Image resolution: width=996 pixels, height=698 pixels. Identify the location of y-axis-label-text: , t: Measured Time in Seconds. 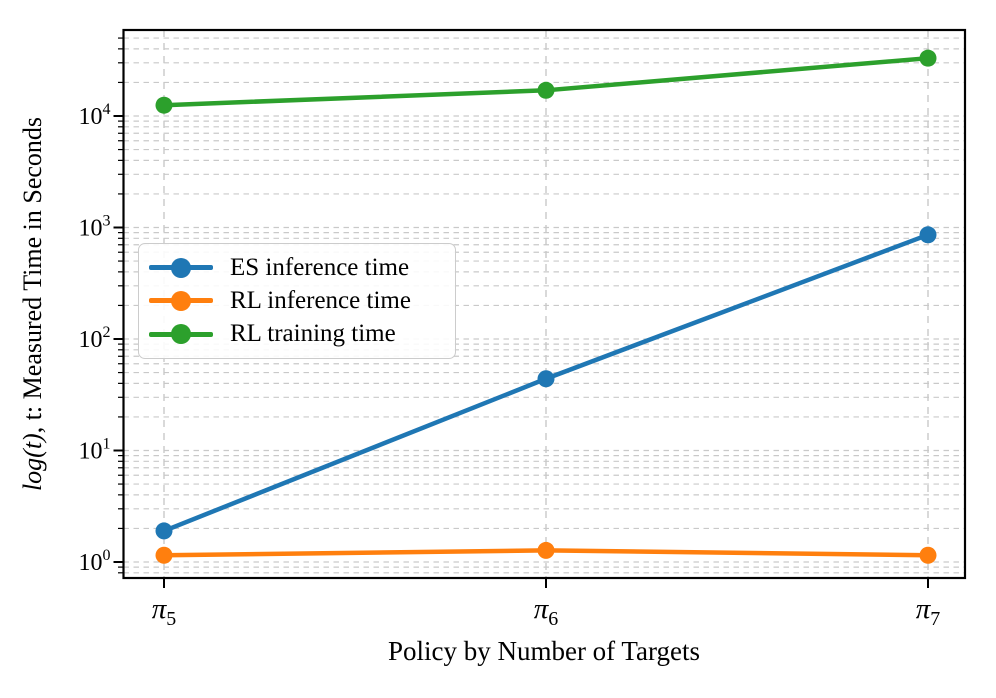
(32, 275).